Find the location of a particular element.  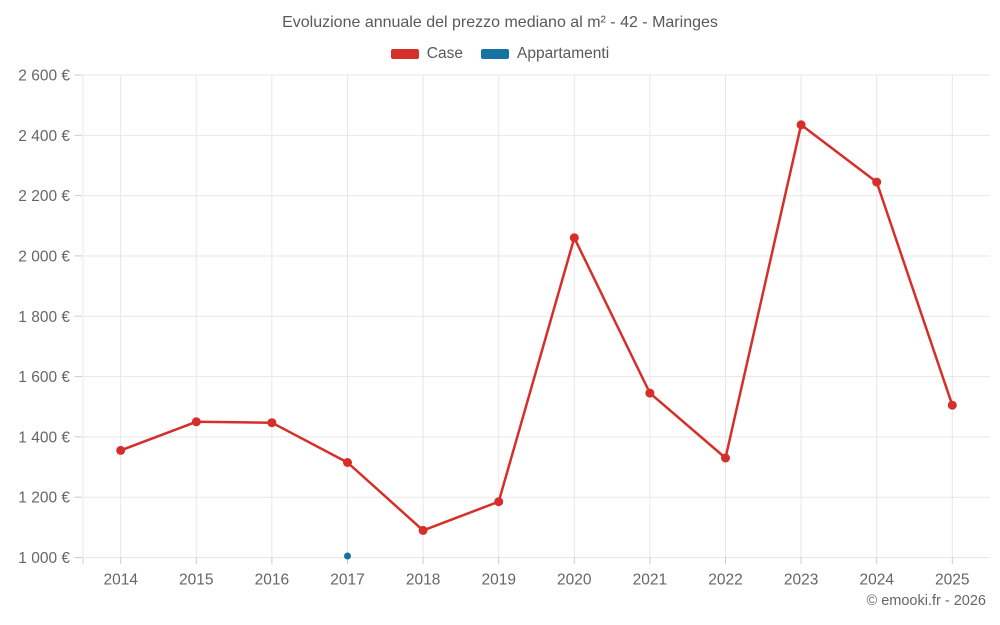

x-axis-label: 2018 is located at coordinates (423, 580).